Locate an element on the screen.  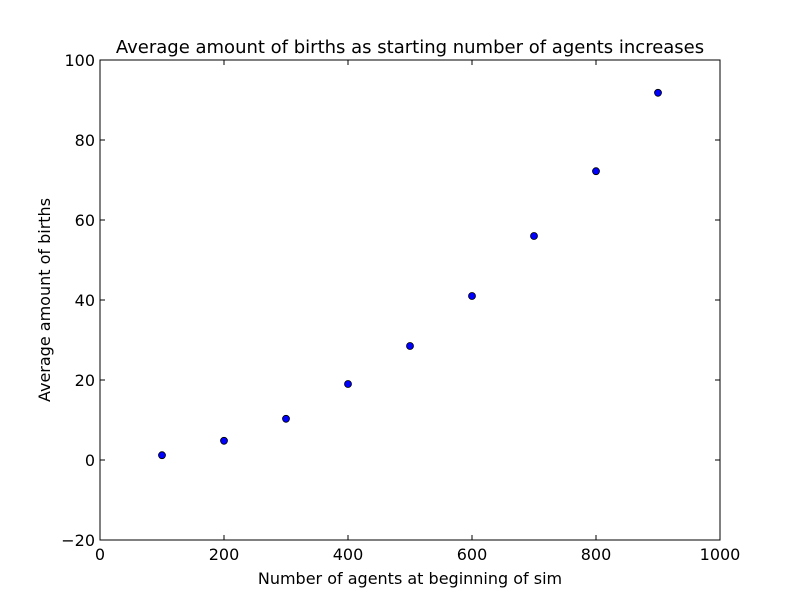
y-tick-label: 40 is located at coordinates (85, 300).